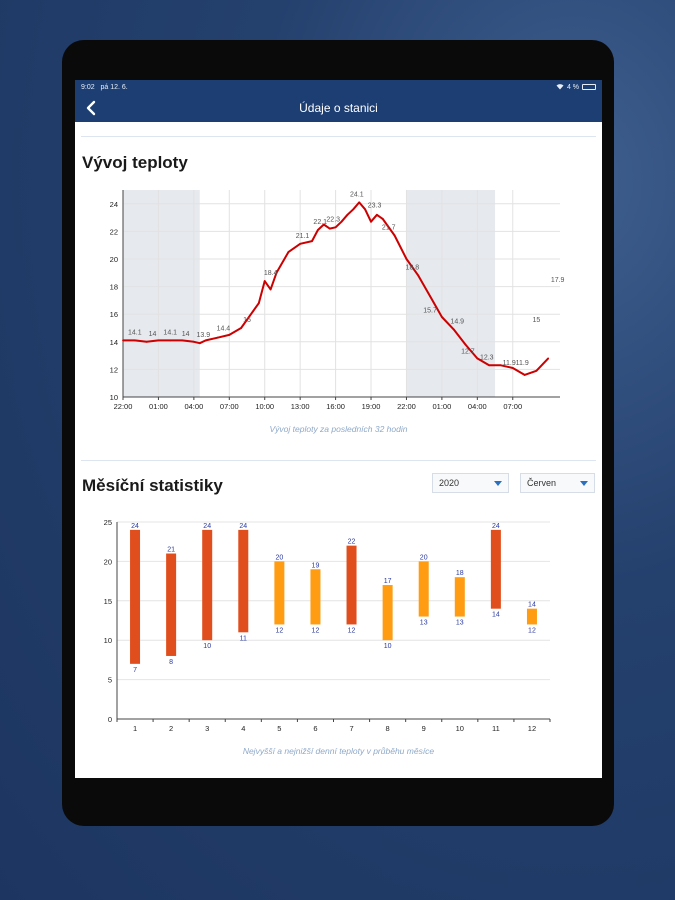 The height and width of the screenshot is (900, 675). I want to click on y-tick-label: 16, so click(114, 314).